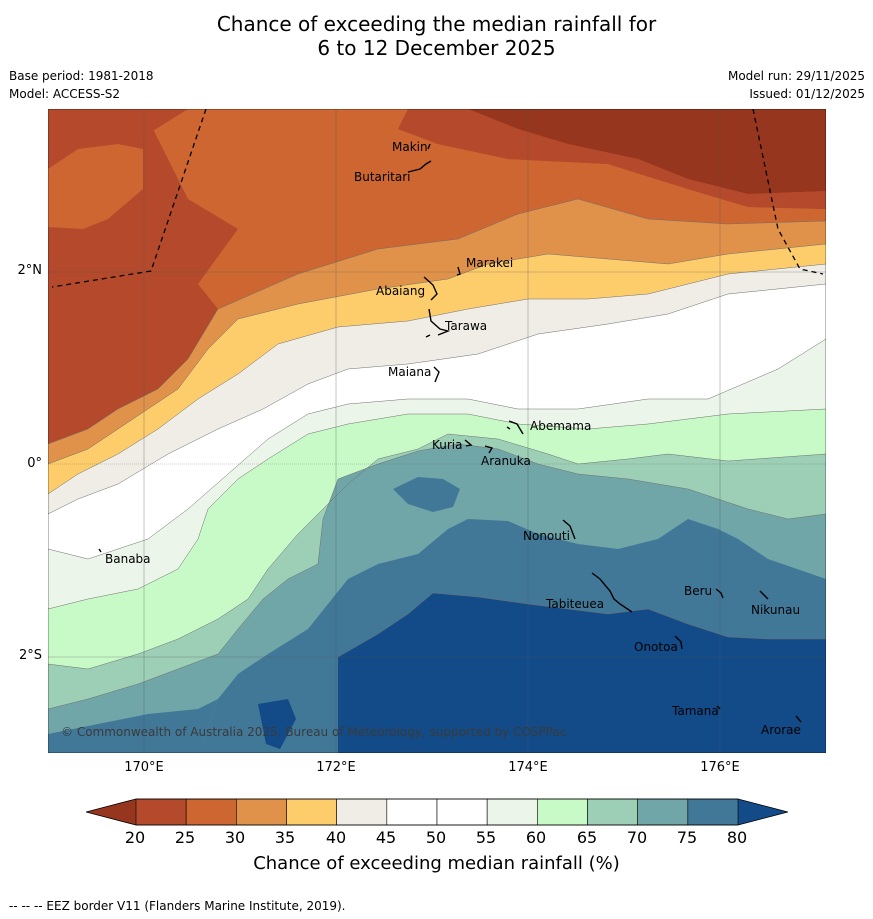 The image size is (873, 919). Describe the element at coordinates (30, 270) in the screenshot. I see `lat-label-2n: 2°N` at that location.